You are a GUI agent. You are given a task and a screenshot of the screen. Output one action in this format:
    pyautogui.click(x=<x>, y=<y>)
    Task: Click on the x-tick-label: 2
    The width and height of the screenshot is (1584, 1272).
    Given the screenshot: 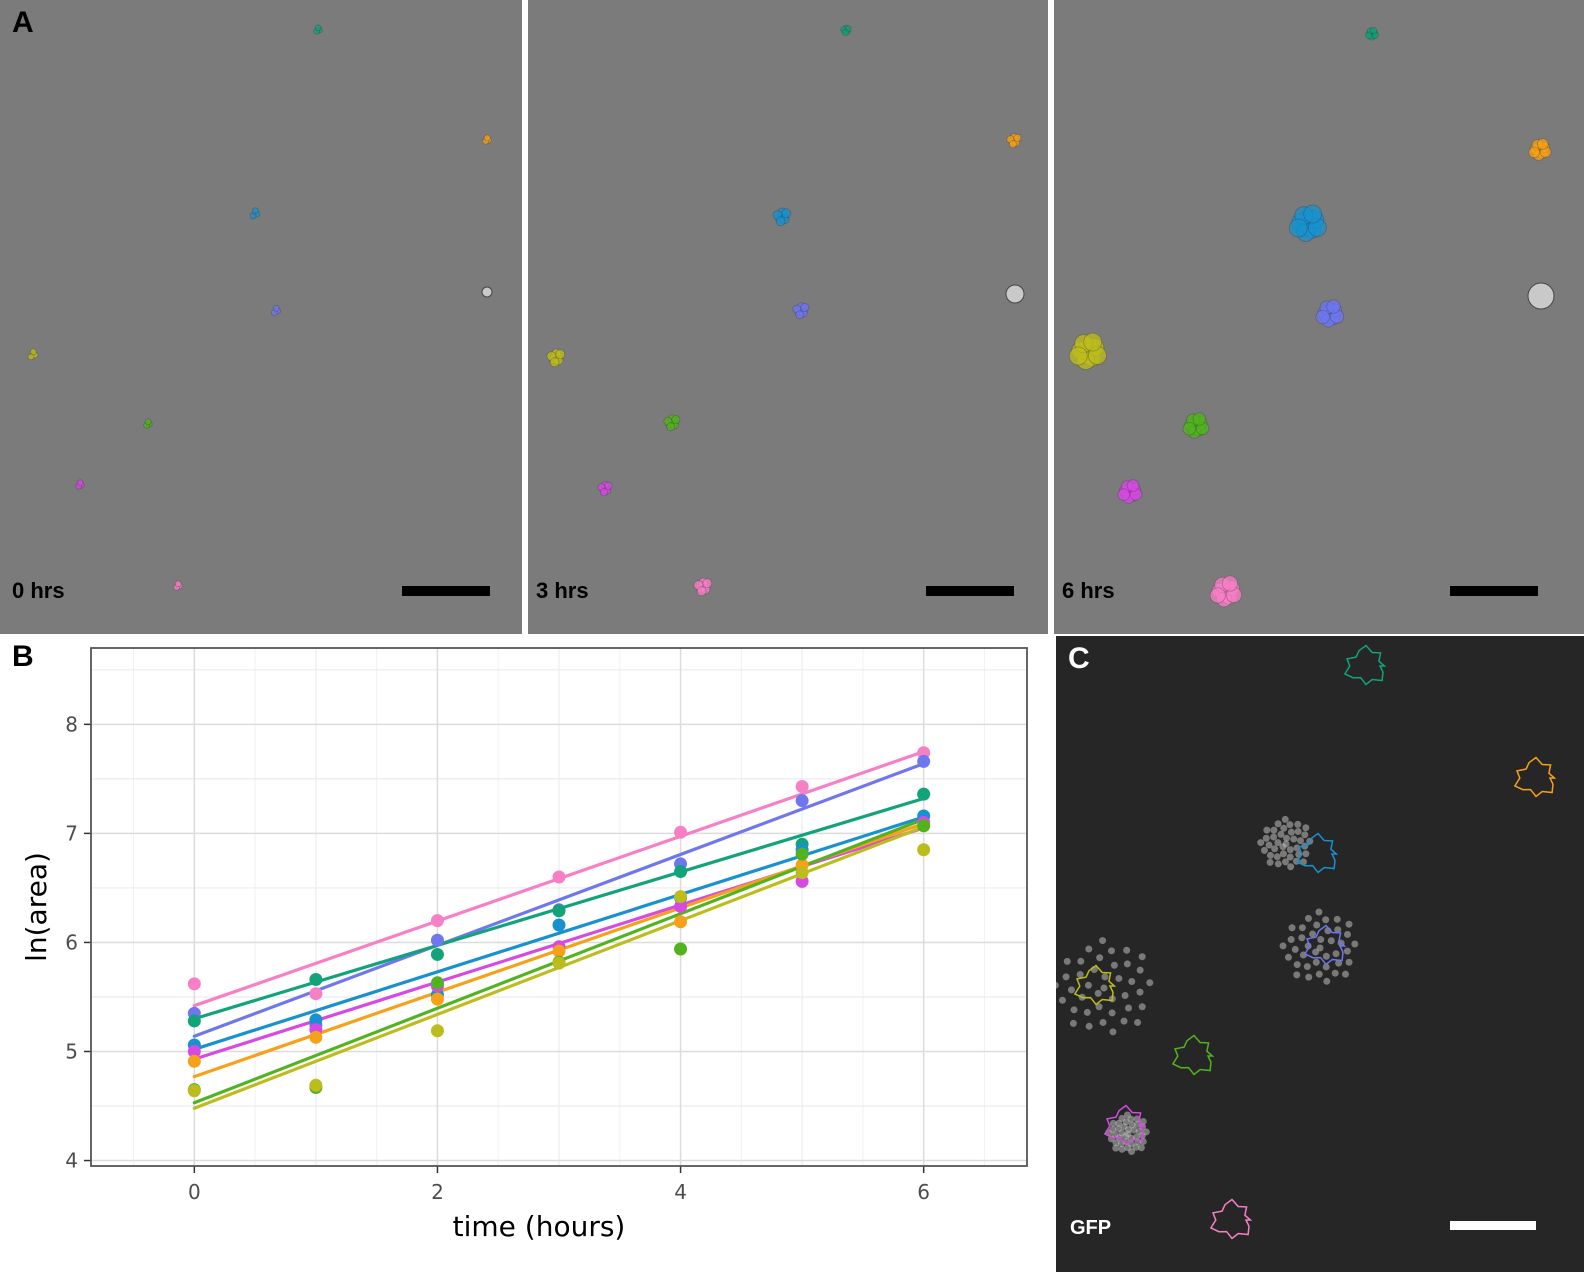 What is the action you would take?
    pyautogui.click(x=437, y=1192)
    